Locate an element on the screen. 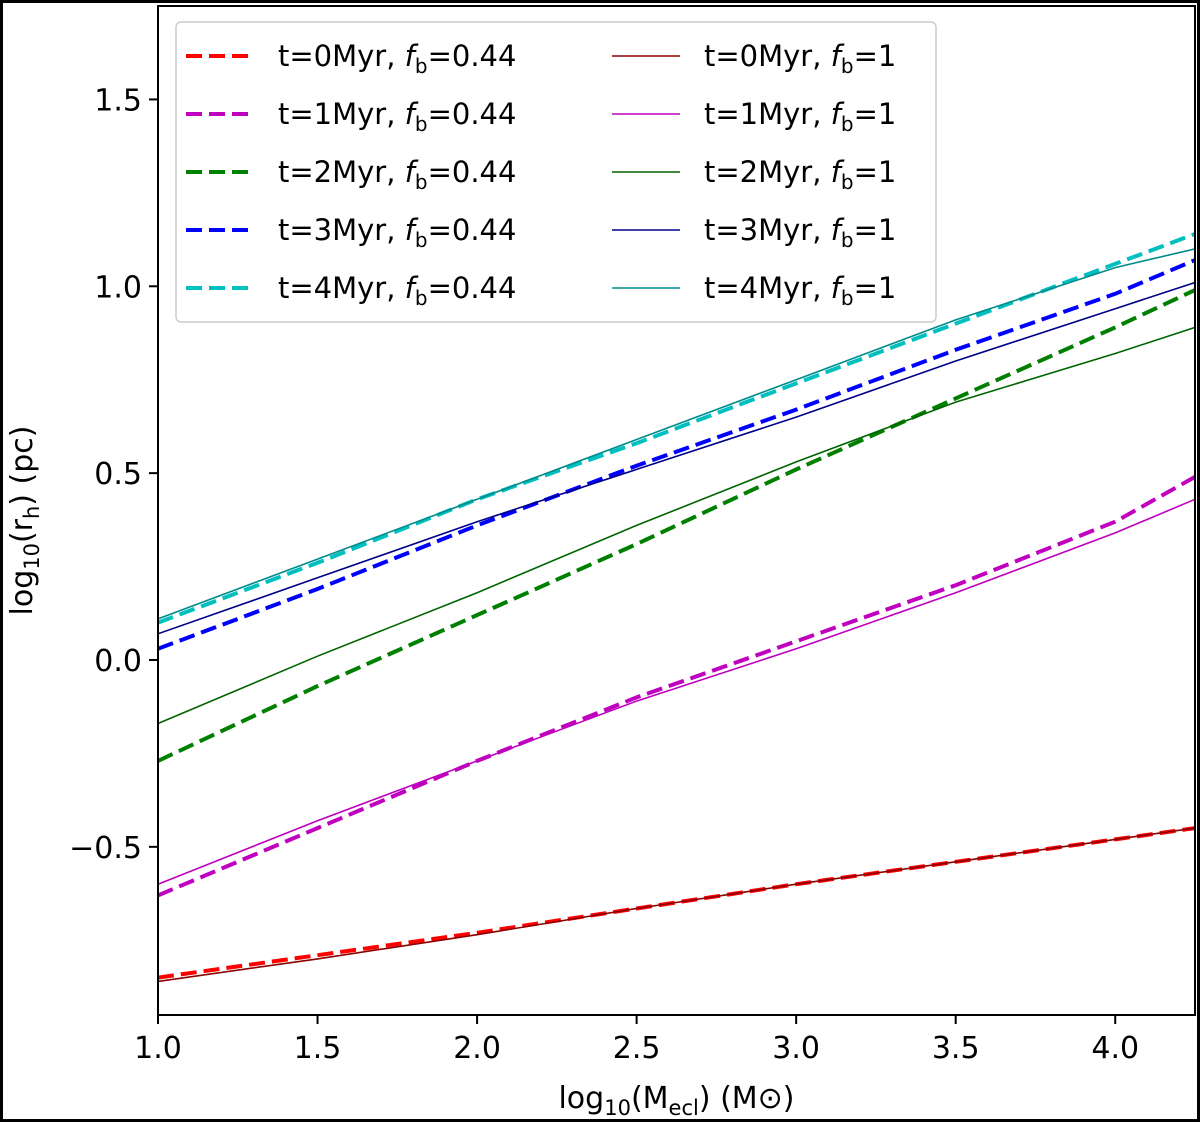 The image size is (1200, 1122). y-axis-label: log10(rh) (pc) is located at coordinates (24, 520).